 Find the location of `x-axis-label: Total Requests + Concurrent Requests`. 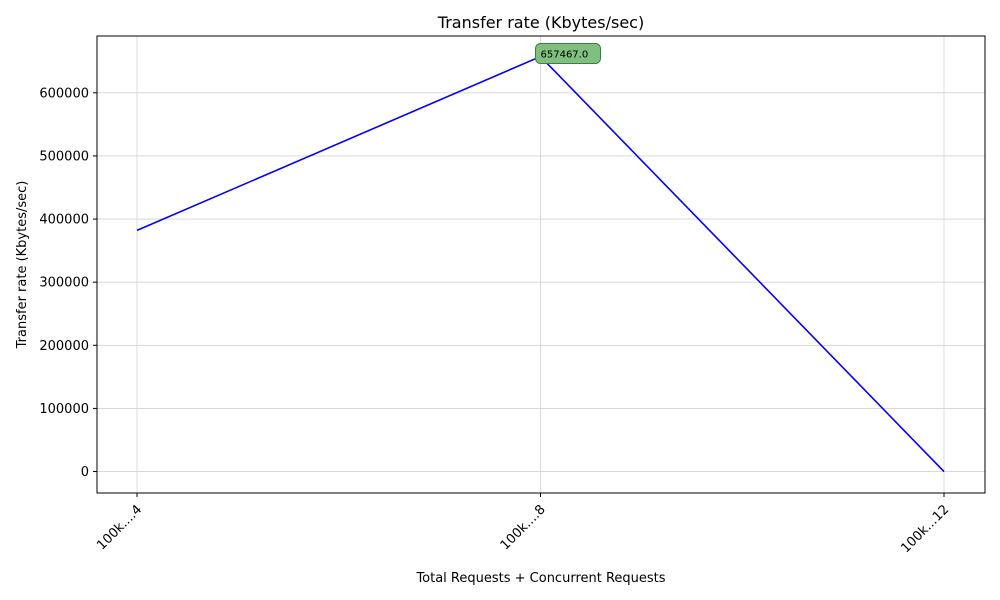

x-axis-label: Total Requests + Concurrent Requests is located at coordinates (540, 578).